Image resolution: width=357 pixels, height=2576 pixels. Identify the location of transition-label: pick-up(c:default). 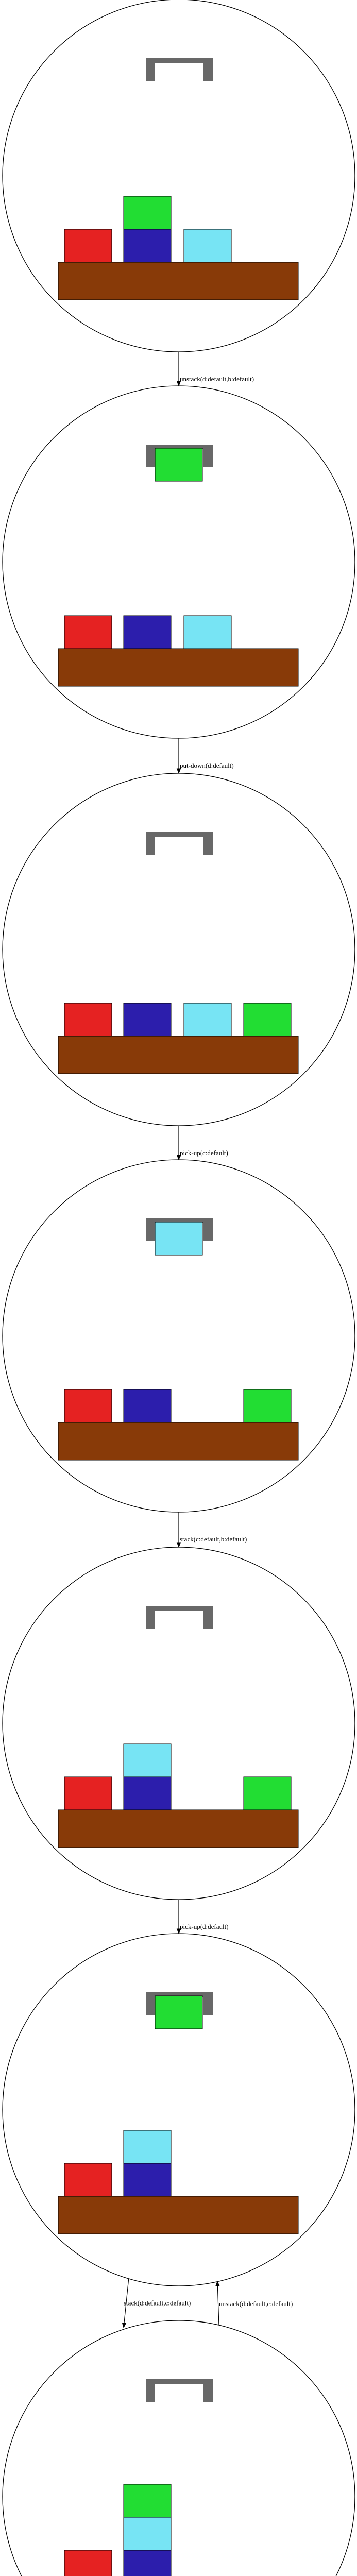
(204, 1153).